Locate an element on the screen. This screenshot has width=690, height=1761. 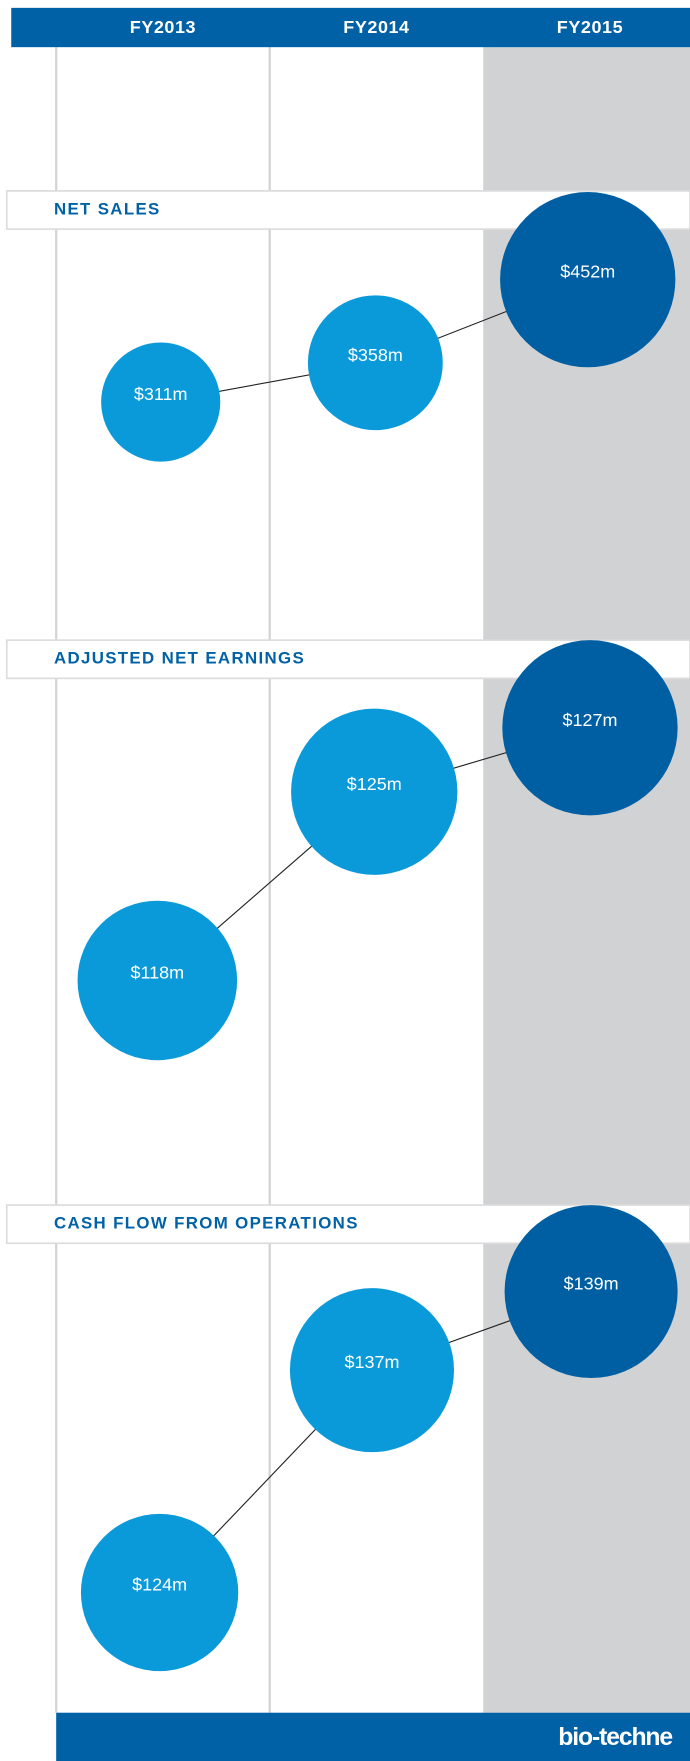
value-label: $127m is located at coordinates (589, 720).